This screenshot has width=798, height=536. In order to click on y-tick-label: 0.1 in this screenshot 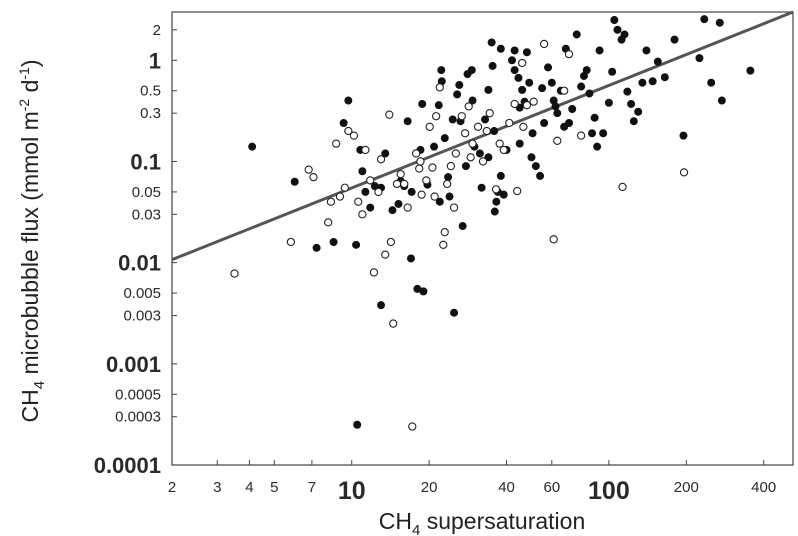, I will do `click(145, 161)`.